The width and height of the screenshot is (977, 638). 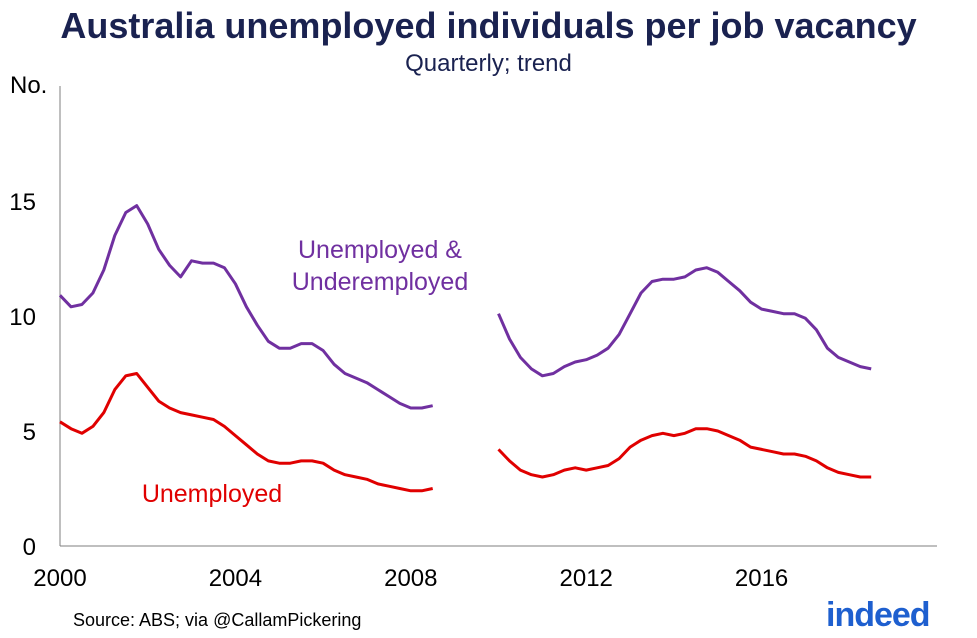 What do you see at coordinates (59, 578) in the screenshot?
I see `x-tick-label: 2000` at bounding box center [59, 578].